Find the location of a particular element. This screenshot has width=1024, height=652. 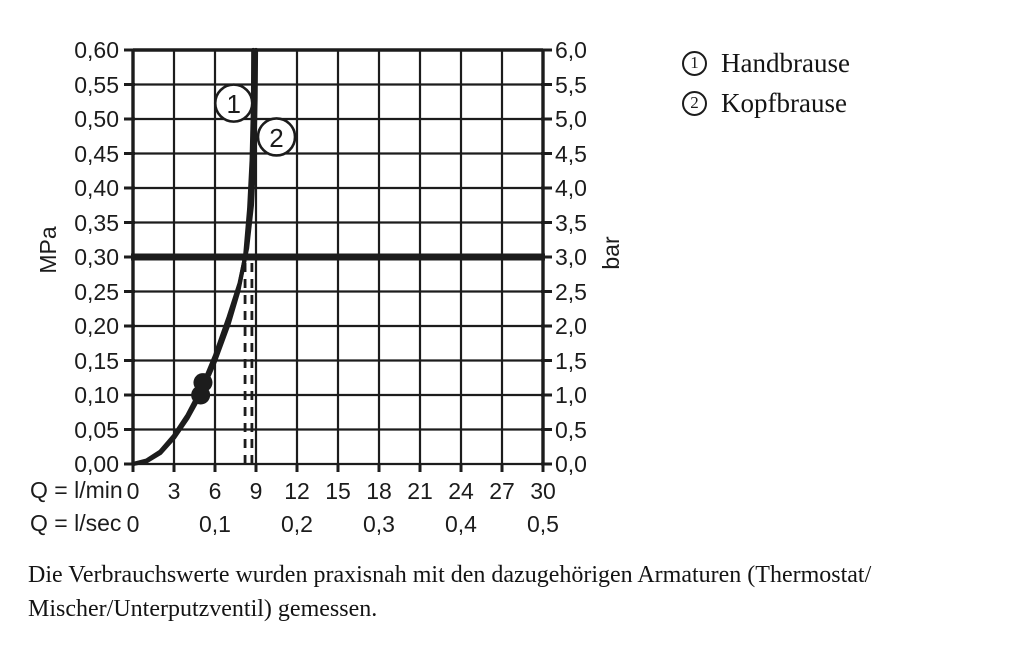

x-primary-tick-label: 3 is located at coordinates (174, 491).